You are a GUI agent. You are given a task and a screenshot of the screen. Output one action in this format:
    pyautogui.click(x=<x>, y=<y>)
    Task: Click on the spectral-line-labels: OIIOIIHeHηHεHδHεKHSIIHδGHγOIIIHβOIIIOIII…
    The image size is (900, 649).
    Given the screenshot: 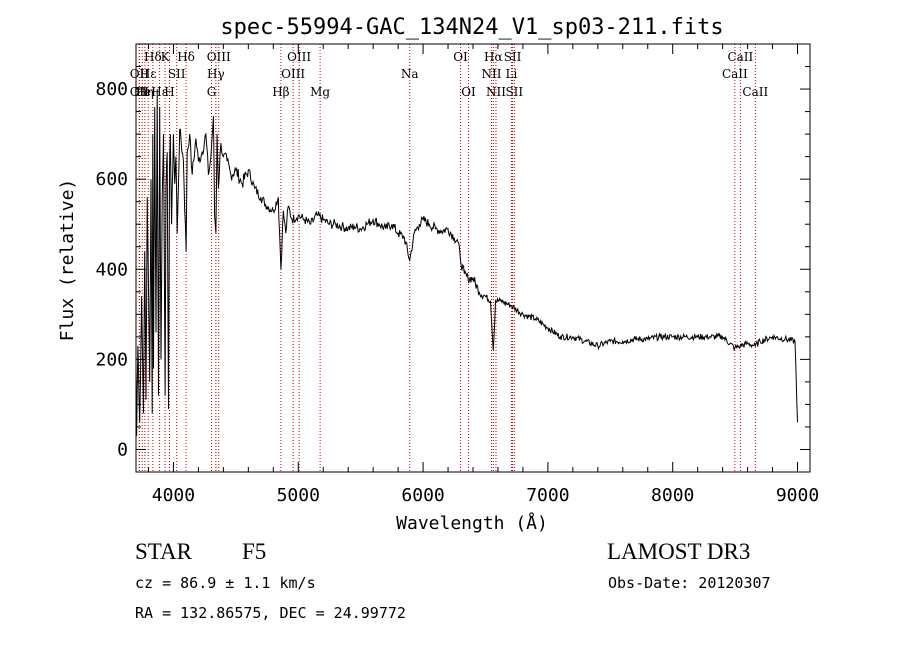 What is the action you would take?
    pyautogui.click(x=449, y=74)
    